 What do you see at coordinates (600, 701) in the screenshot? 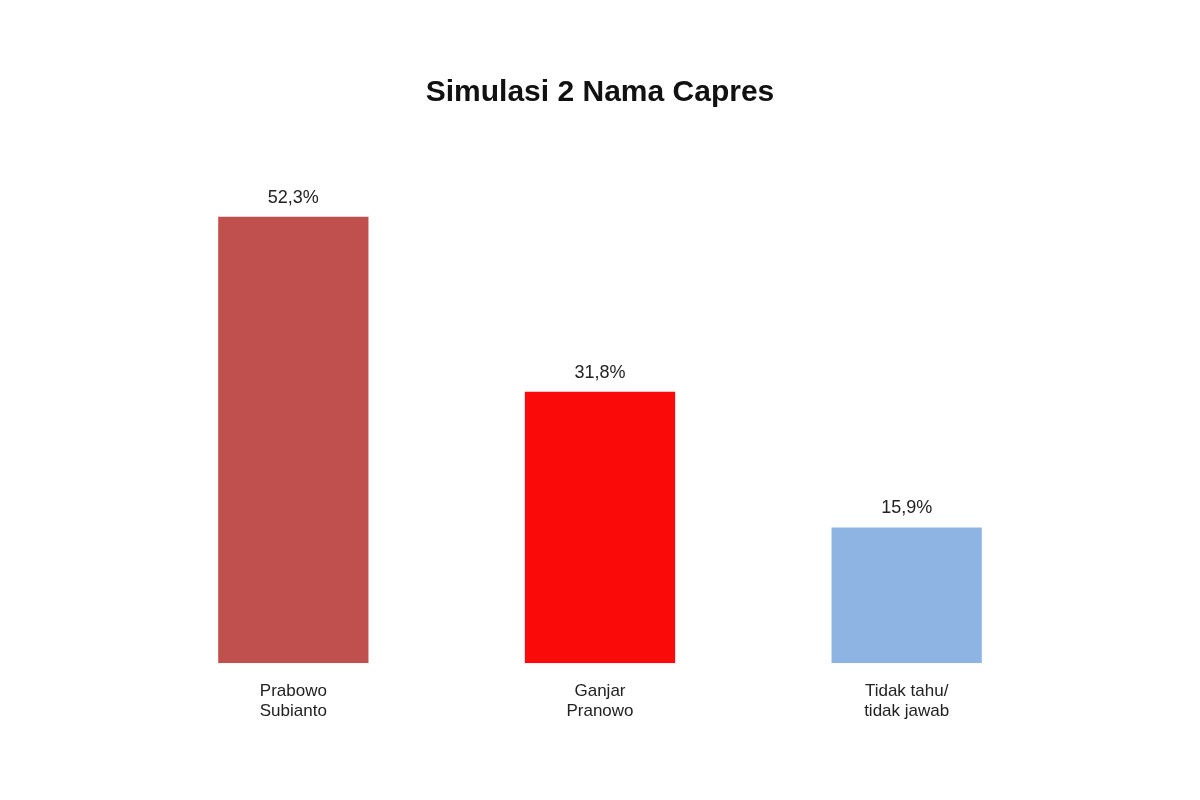
I see `x-tick-label: Ganjar Pranowo` at bounding box center [600, 701].